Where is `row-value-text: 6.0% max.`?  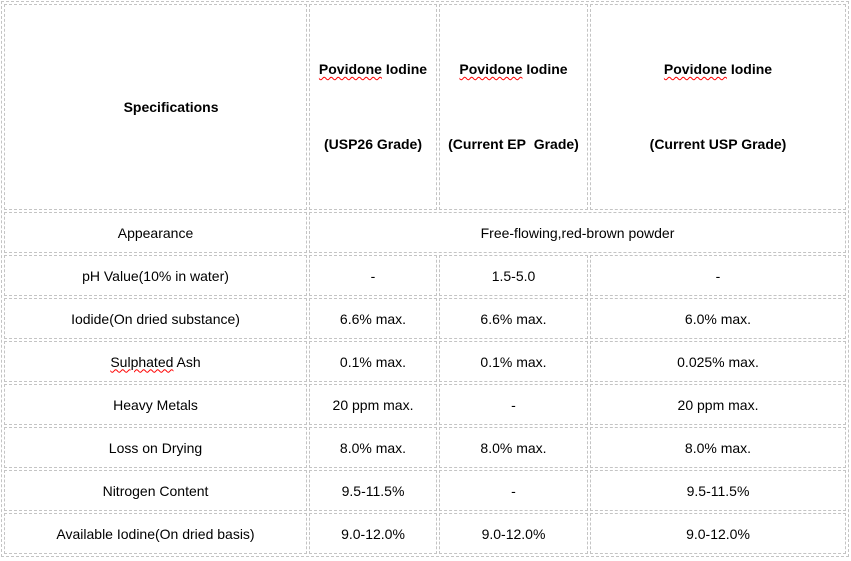 row-value-text: 6.0% max. is located at coordinates (718, 318).